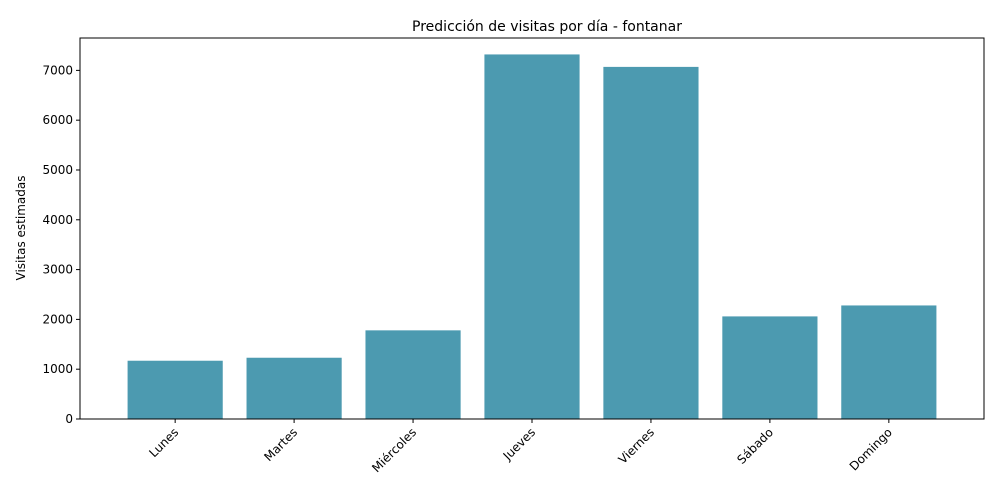 The width and height of the screenshot is (1000, 500). I want to click on x-tick-label-0: Lunes, so click(163, 442).